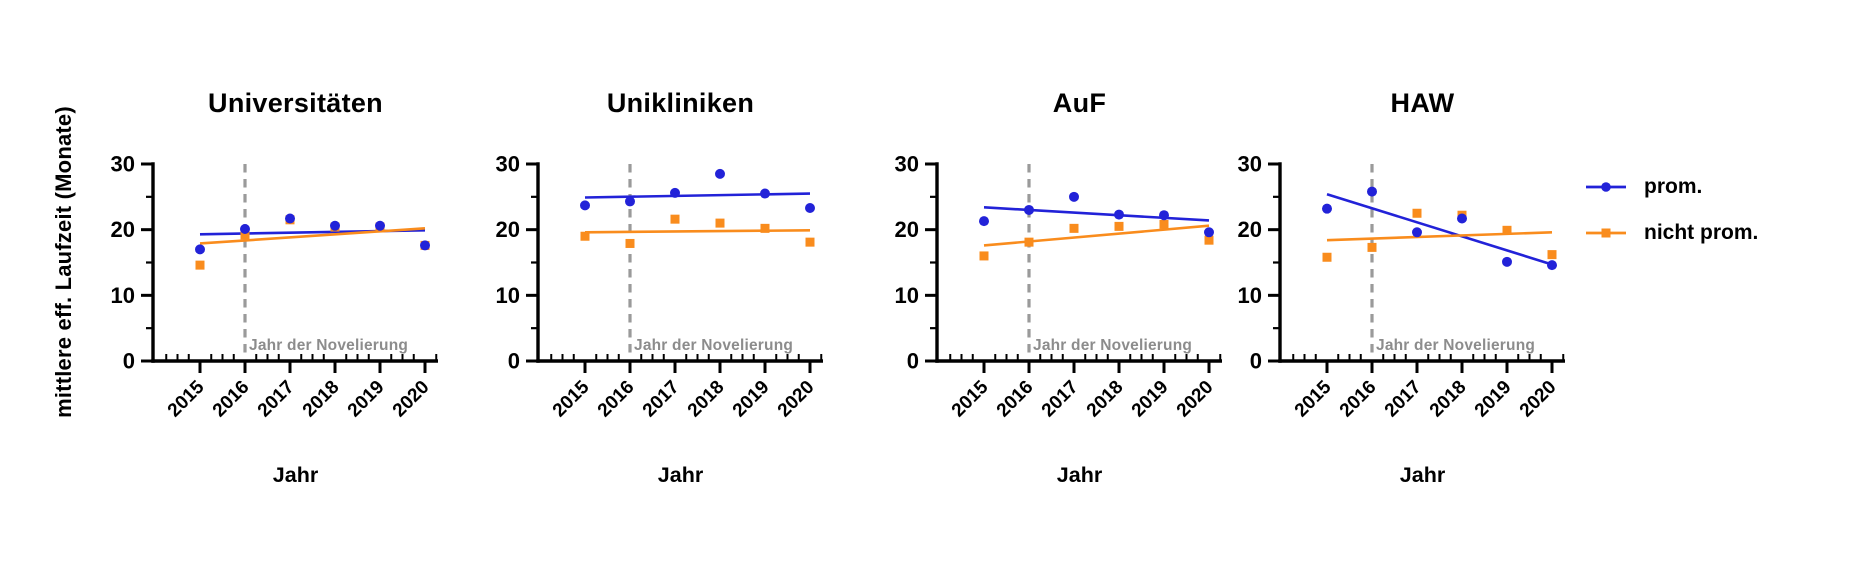 This screenshot has width=1865, height=564. What do you see at coordinates (63, 262) in the screenshot?
I see `y-axis-label: mittlere eff. Laufzeit (Monate)` at bounding box center [63, 262].